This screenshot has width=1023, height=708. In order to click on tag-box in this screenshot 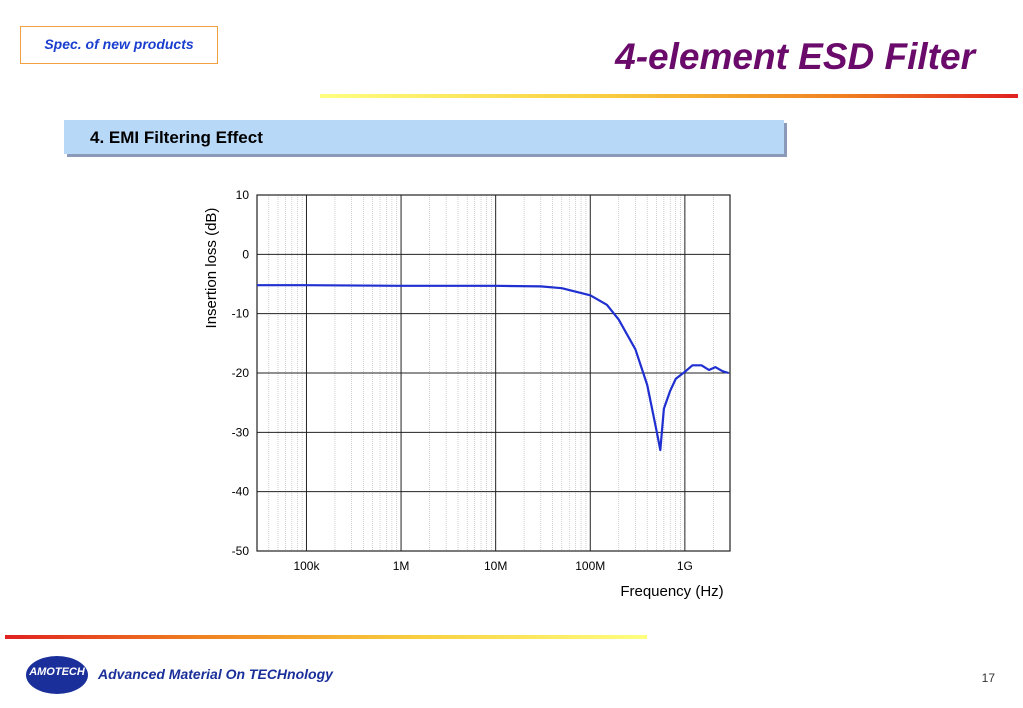, I will do `click(119, 45)`.